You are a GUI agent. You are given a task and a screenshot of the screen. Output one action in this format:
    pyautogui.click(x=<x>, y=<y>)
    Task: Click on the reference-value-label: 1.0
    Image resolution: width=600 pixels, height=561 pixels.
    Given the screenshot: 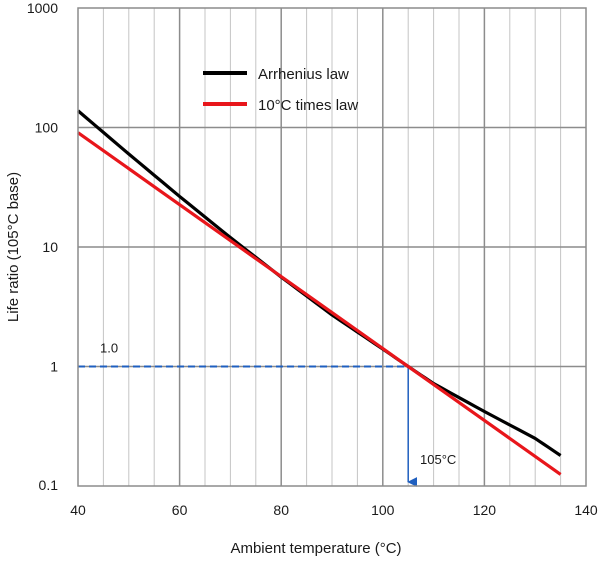 What is the action you would take?
    pyautogui.click(x=109, y=348)
    